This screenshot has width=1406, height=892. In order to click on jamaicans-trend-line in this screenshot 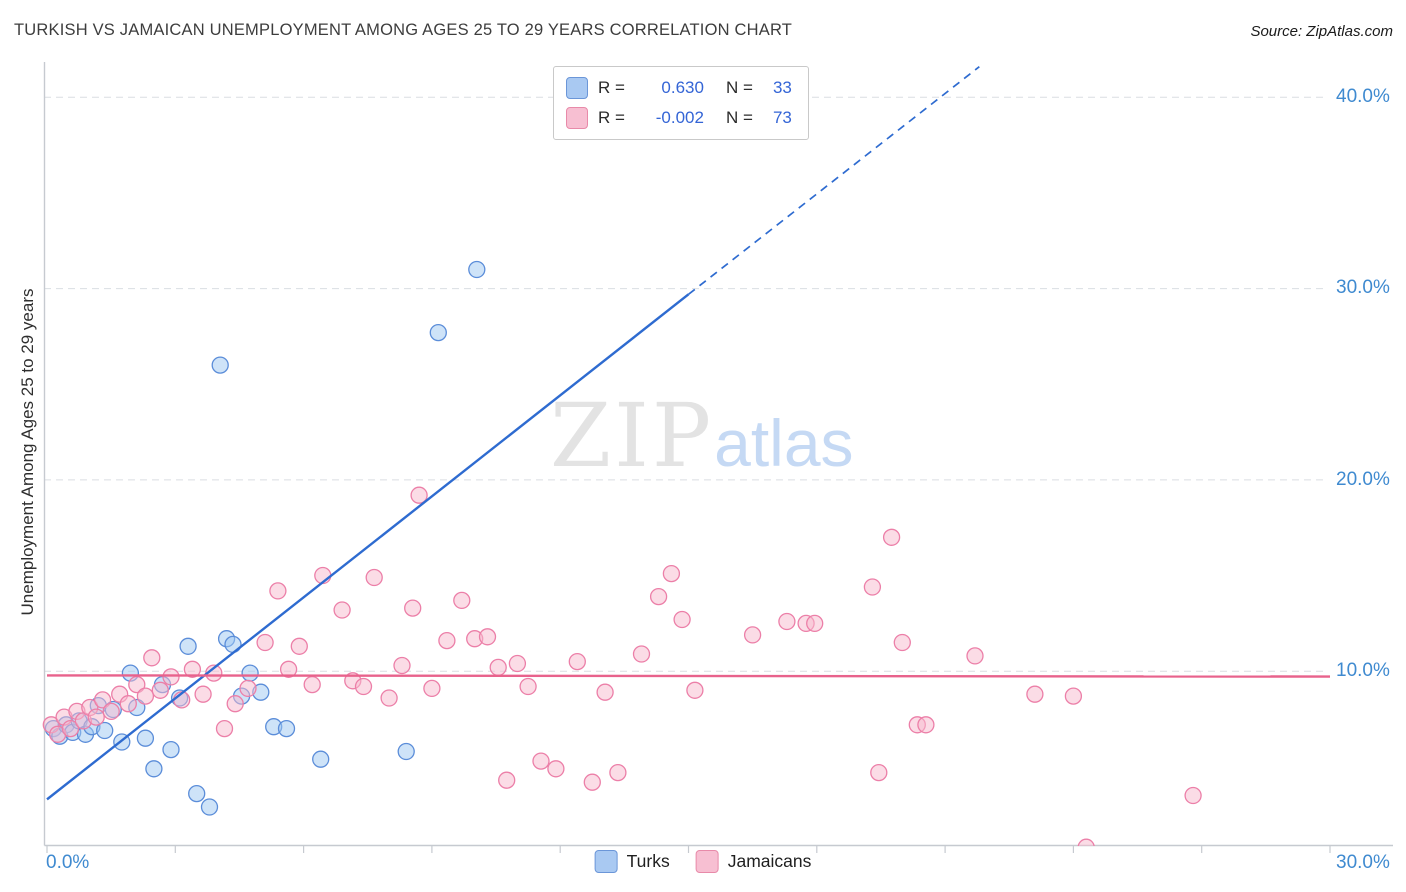, I will do `click(688, 676)`.